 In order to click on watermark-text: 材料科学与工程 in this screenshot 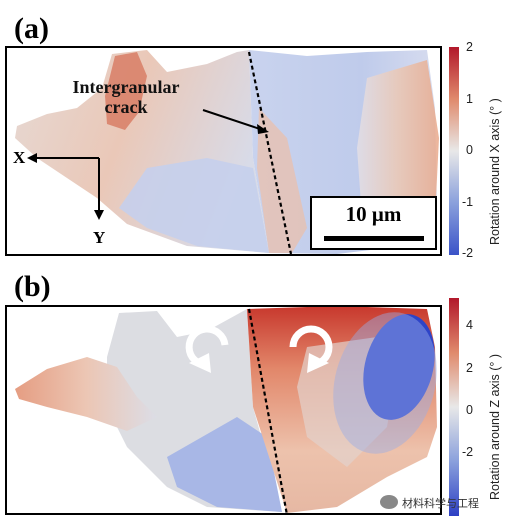, I will do `click(440, 503)`.